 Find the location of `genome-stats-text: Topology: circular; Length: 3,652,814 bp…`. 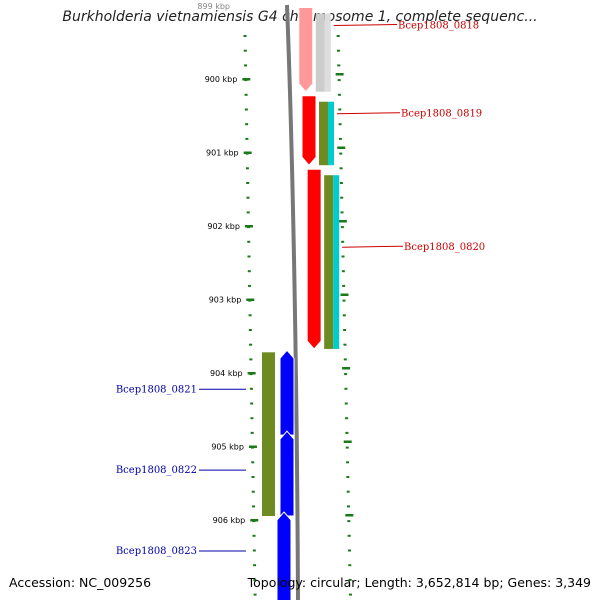

genome-stats-text: Topology: circular; Length: 3,652,814 bp… is located at coordinates (419, 582).